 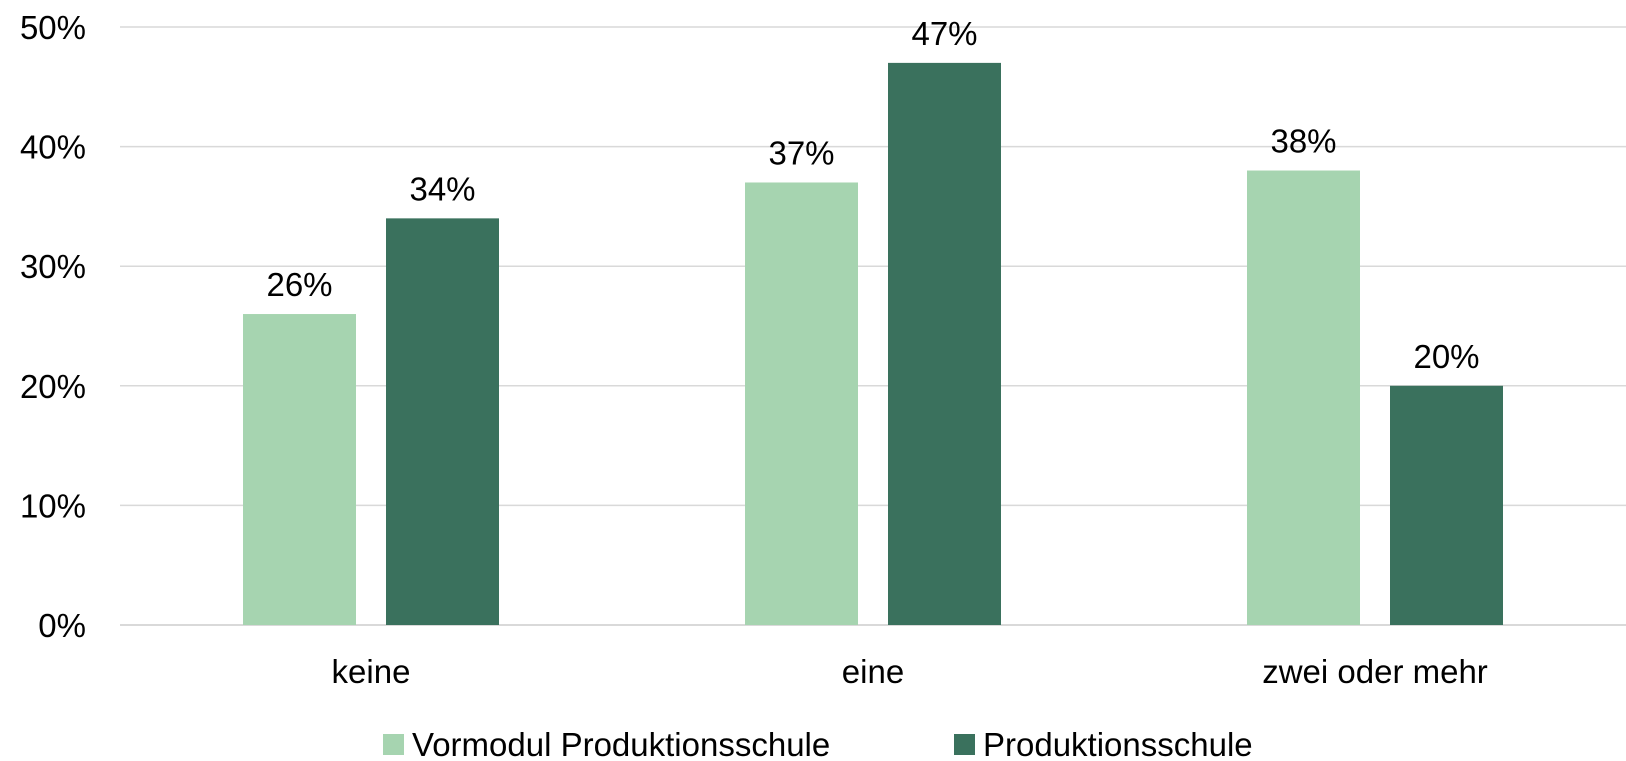 I want to click on data-label: 37%, so click(x=801, y=152).